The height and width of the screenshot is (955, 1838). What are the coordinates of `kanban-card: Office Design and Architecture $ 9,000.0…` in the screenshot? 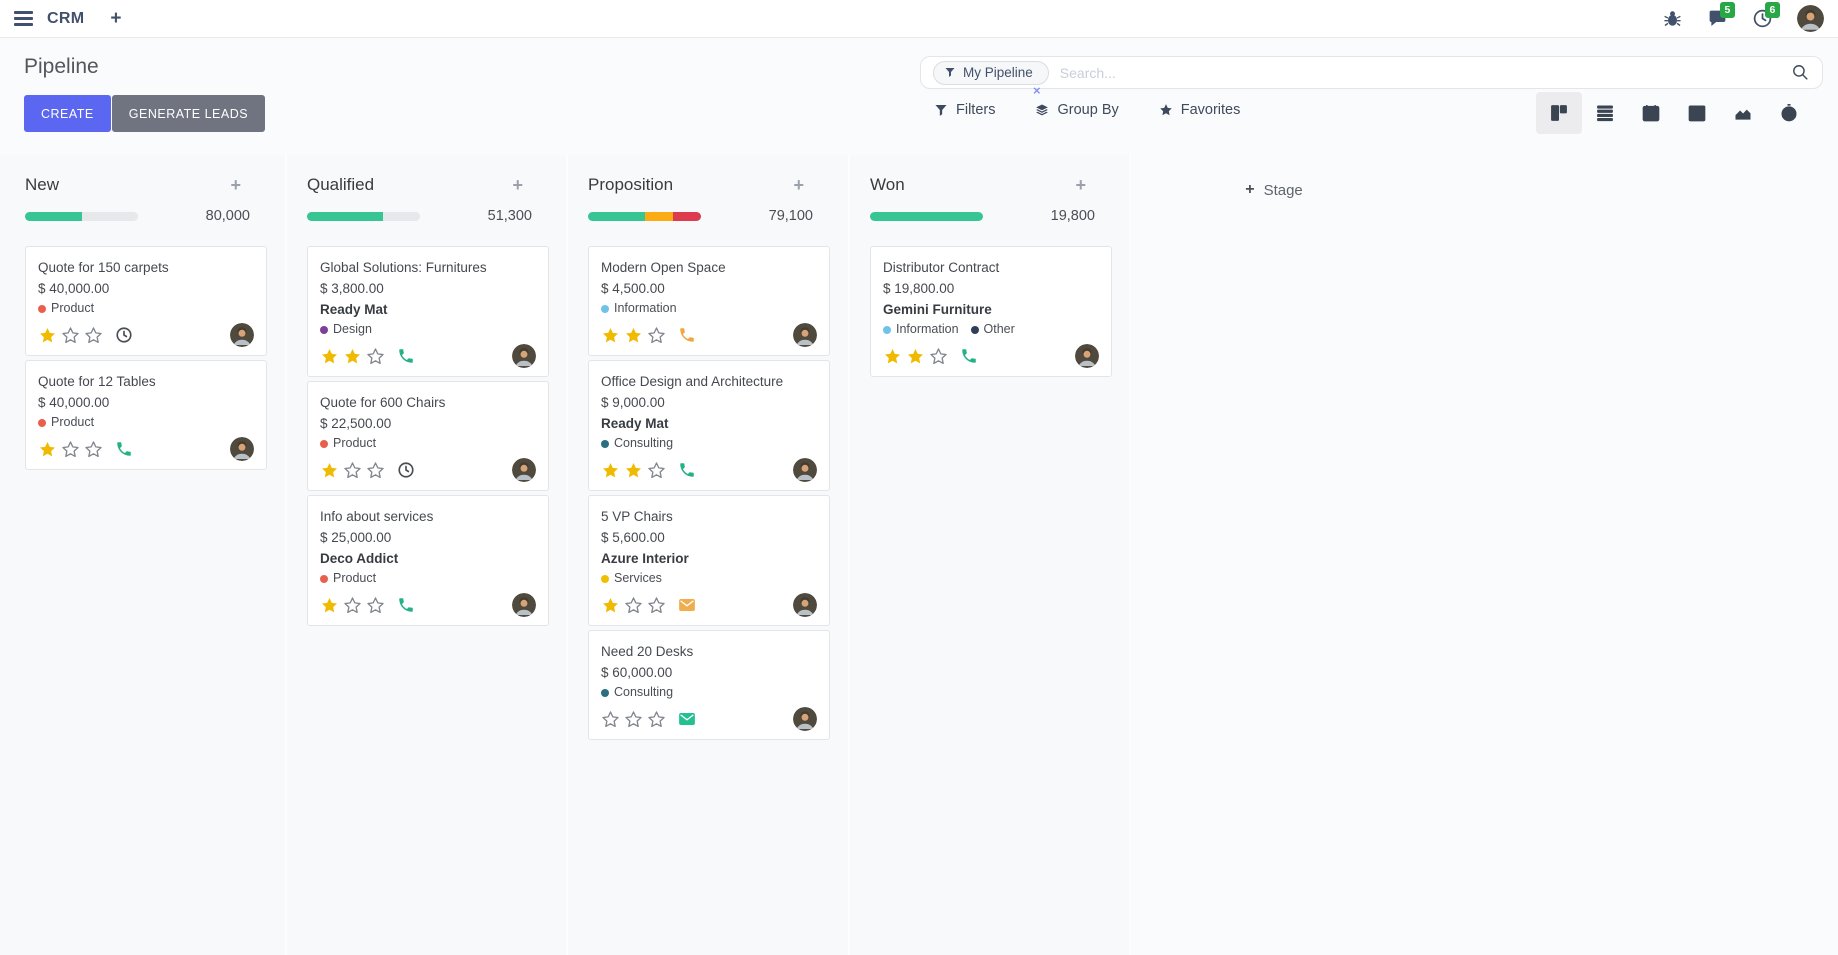 It's located at (709, 425).